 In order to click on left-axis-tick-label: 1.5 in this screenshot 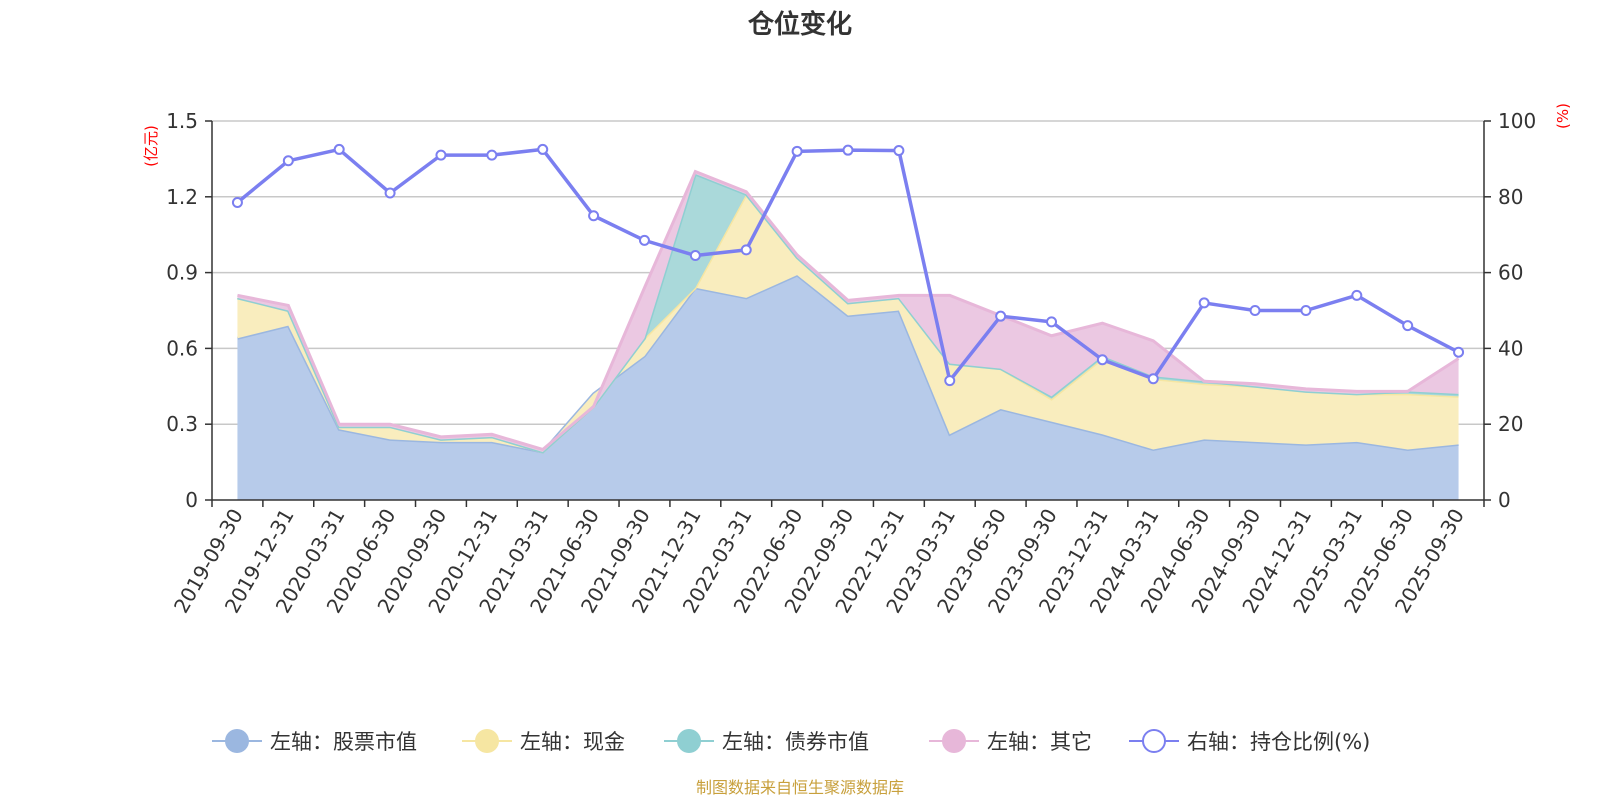, I will do `click(182, 121)`.